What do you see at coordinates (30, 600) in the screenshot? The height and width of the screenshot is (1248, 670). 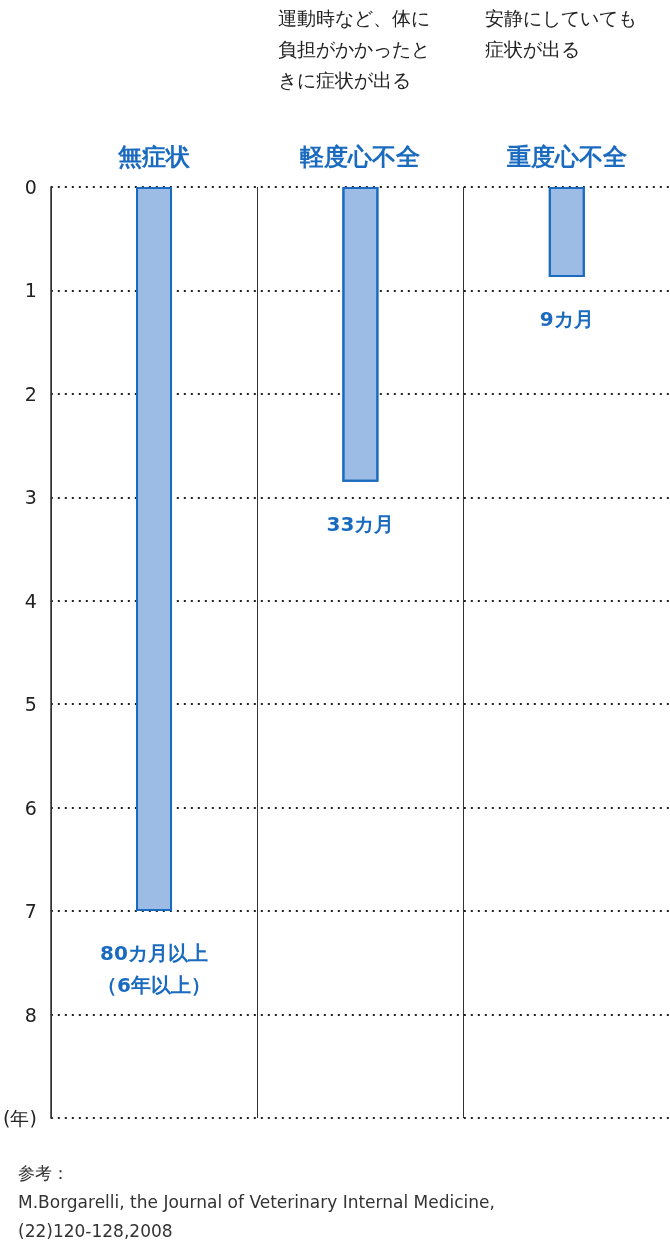 I see `y-tick-label: 4` at bounding box center [30, 600].